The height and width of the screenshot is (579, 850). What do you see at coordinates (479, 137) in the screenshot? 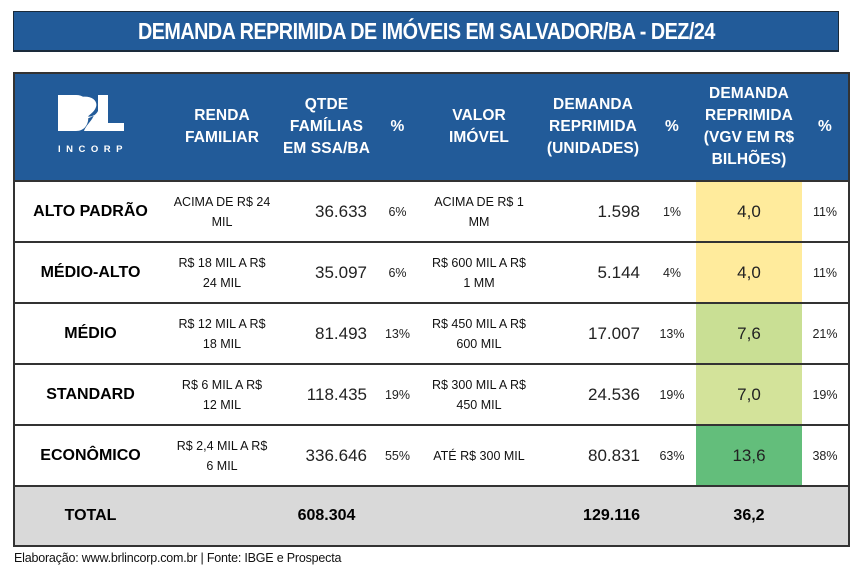
I see `header-line: IMÓVEL` at bounding box center [479, 137].